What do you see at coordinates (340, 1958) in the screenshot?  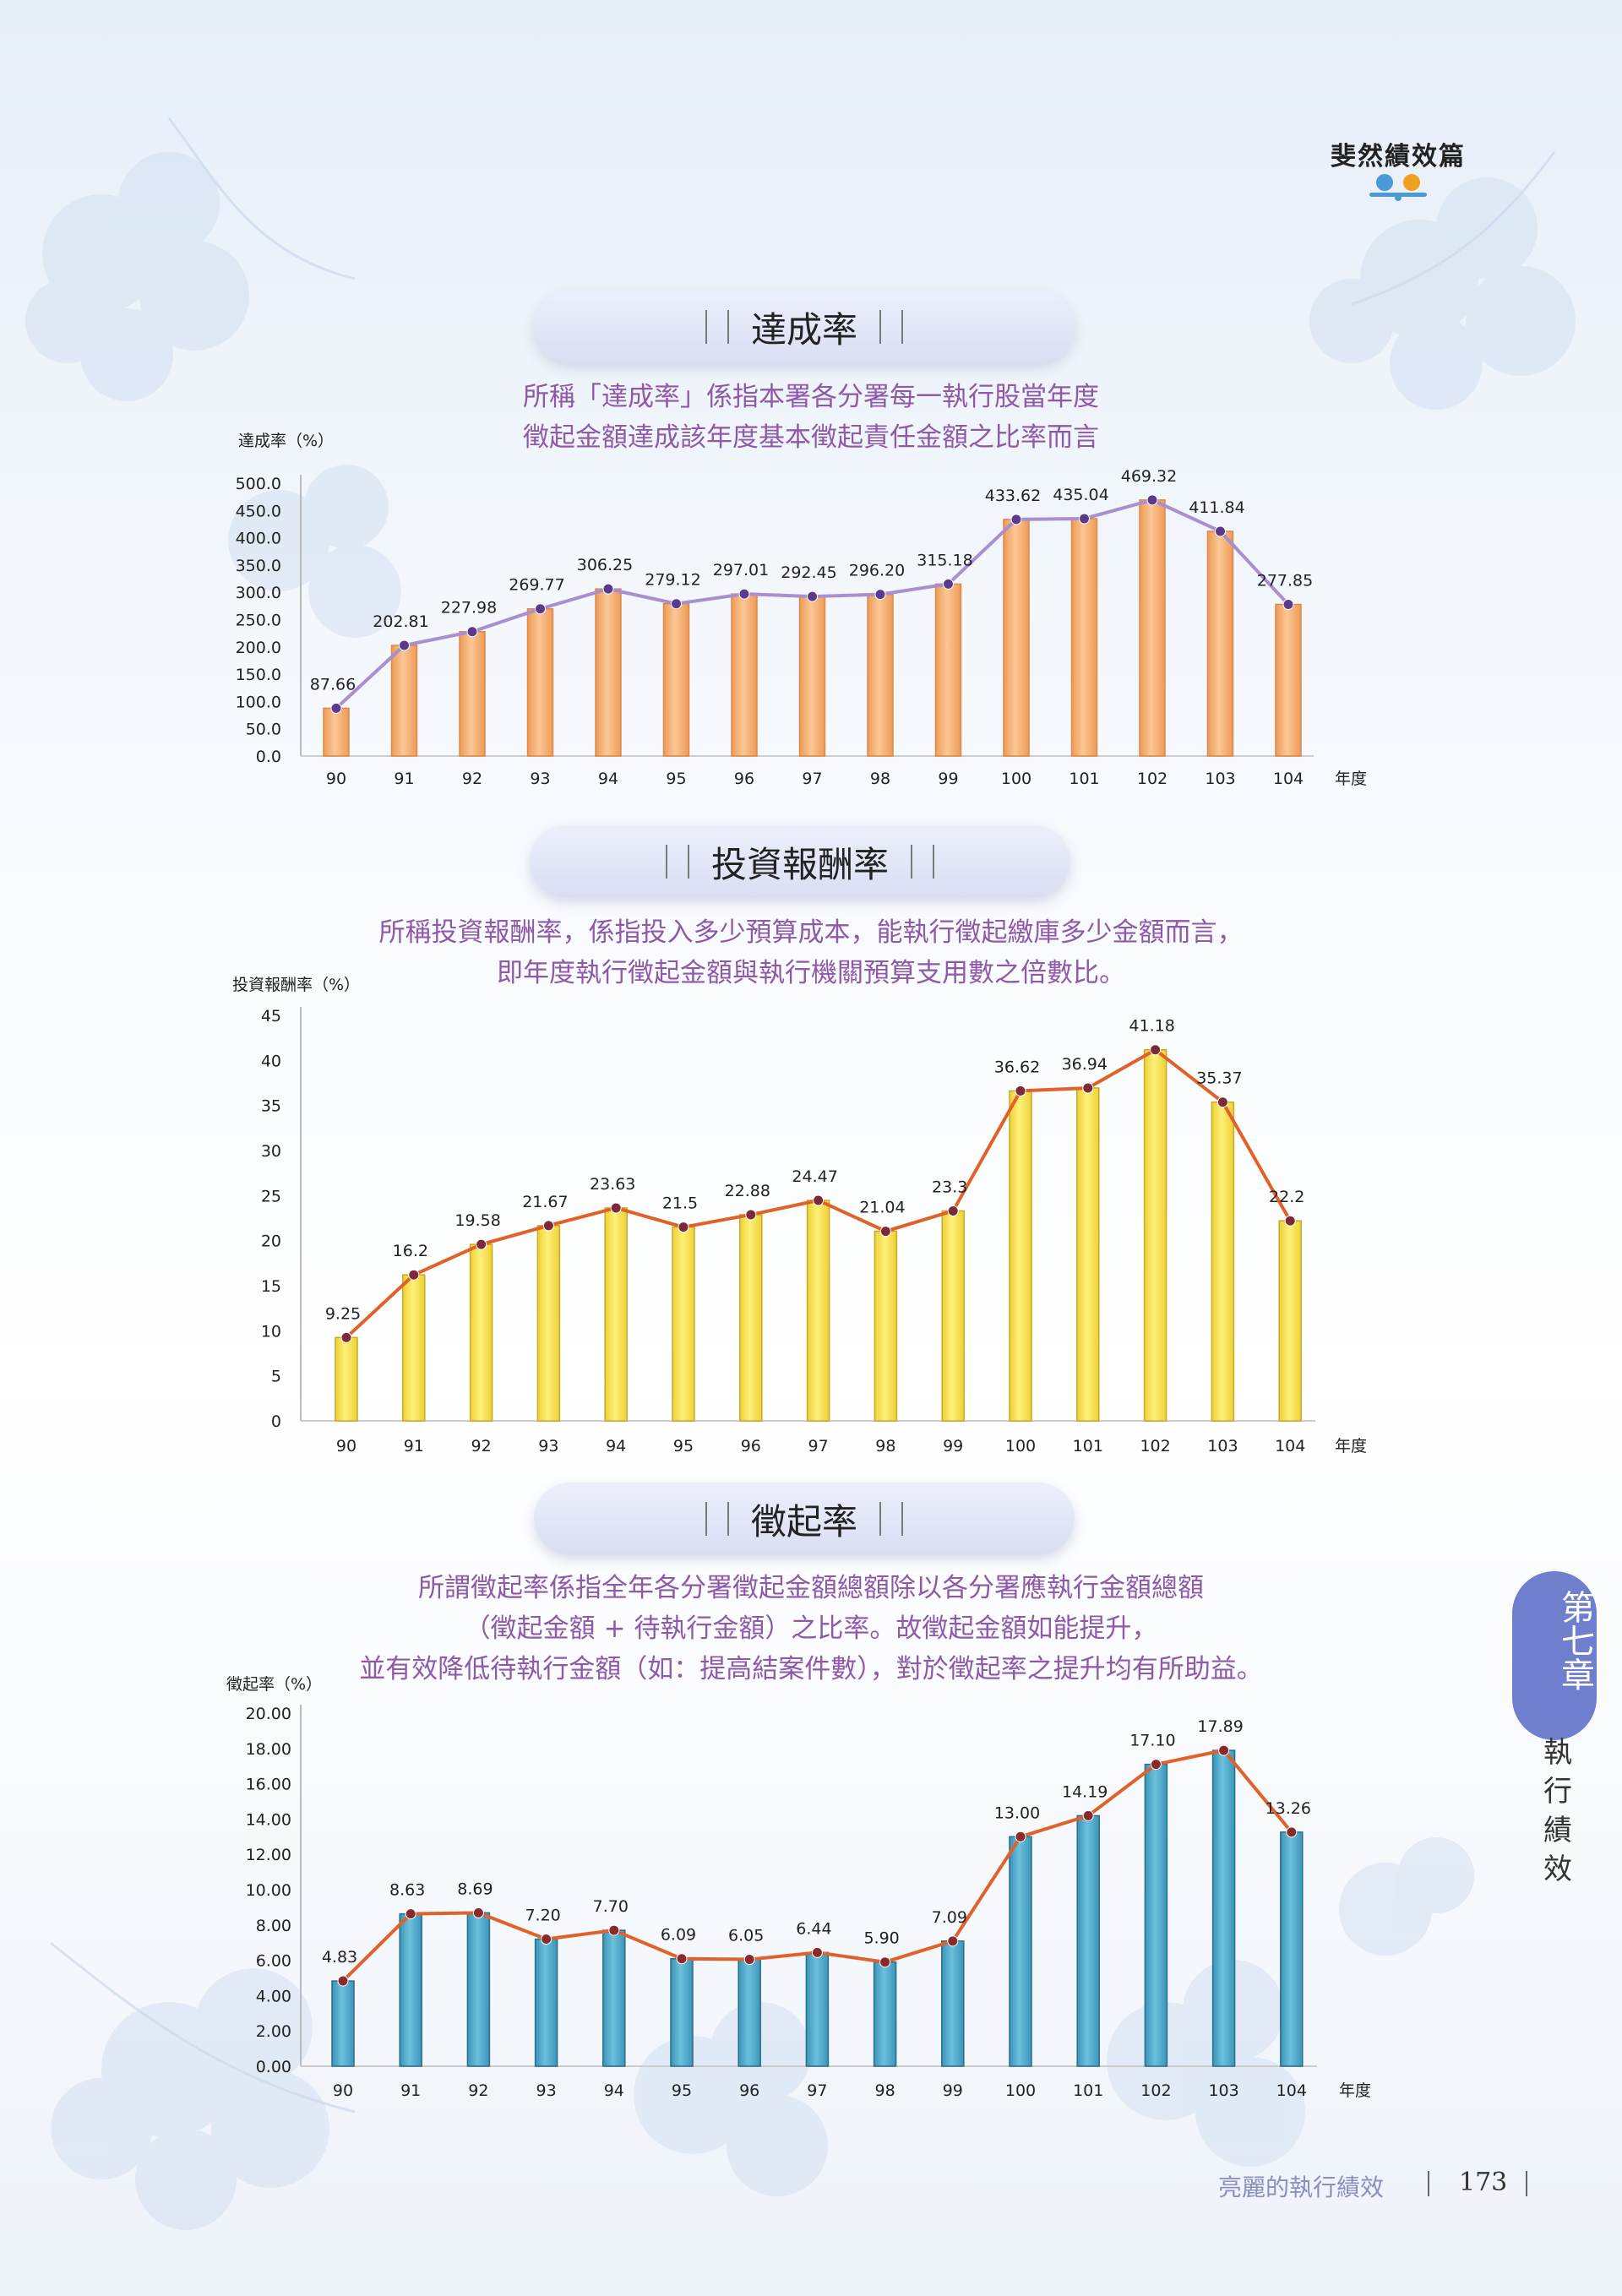 I see `data-label: 4.83` at bounding box center [340, 1958].